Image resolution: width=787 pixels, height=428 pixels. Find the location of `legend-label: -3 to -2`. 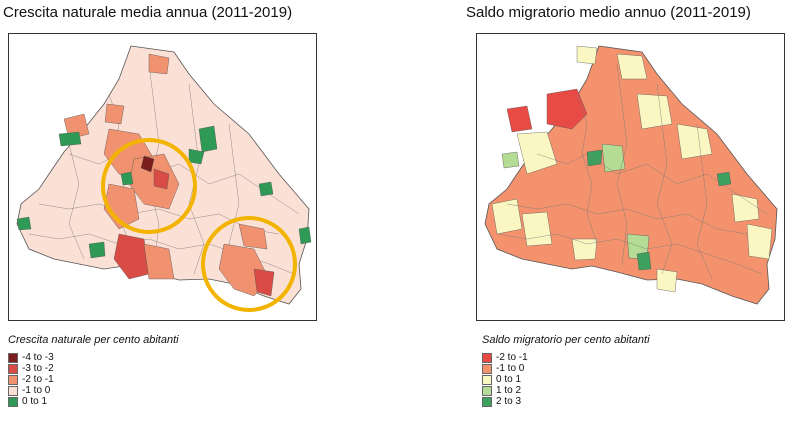

legend-label: -3 to -2 is located at coordinates (38, 368).